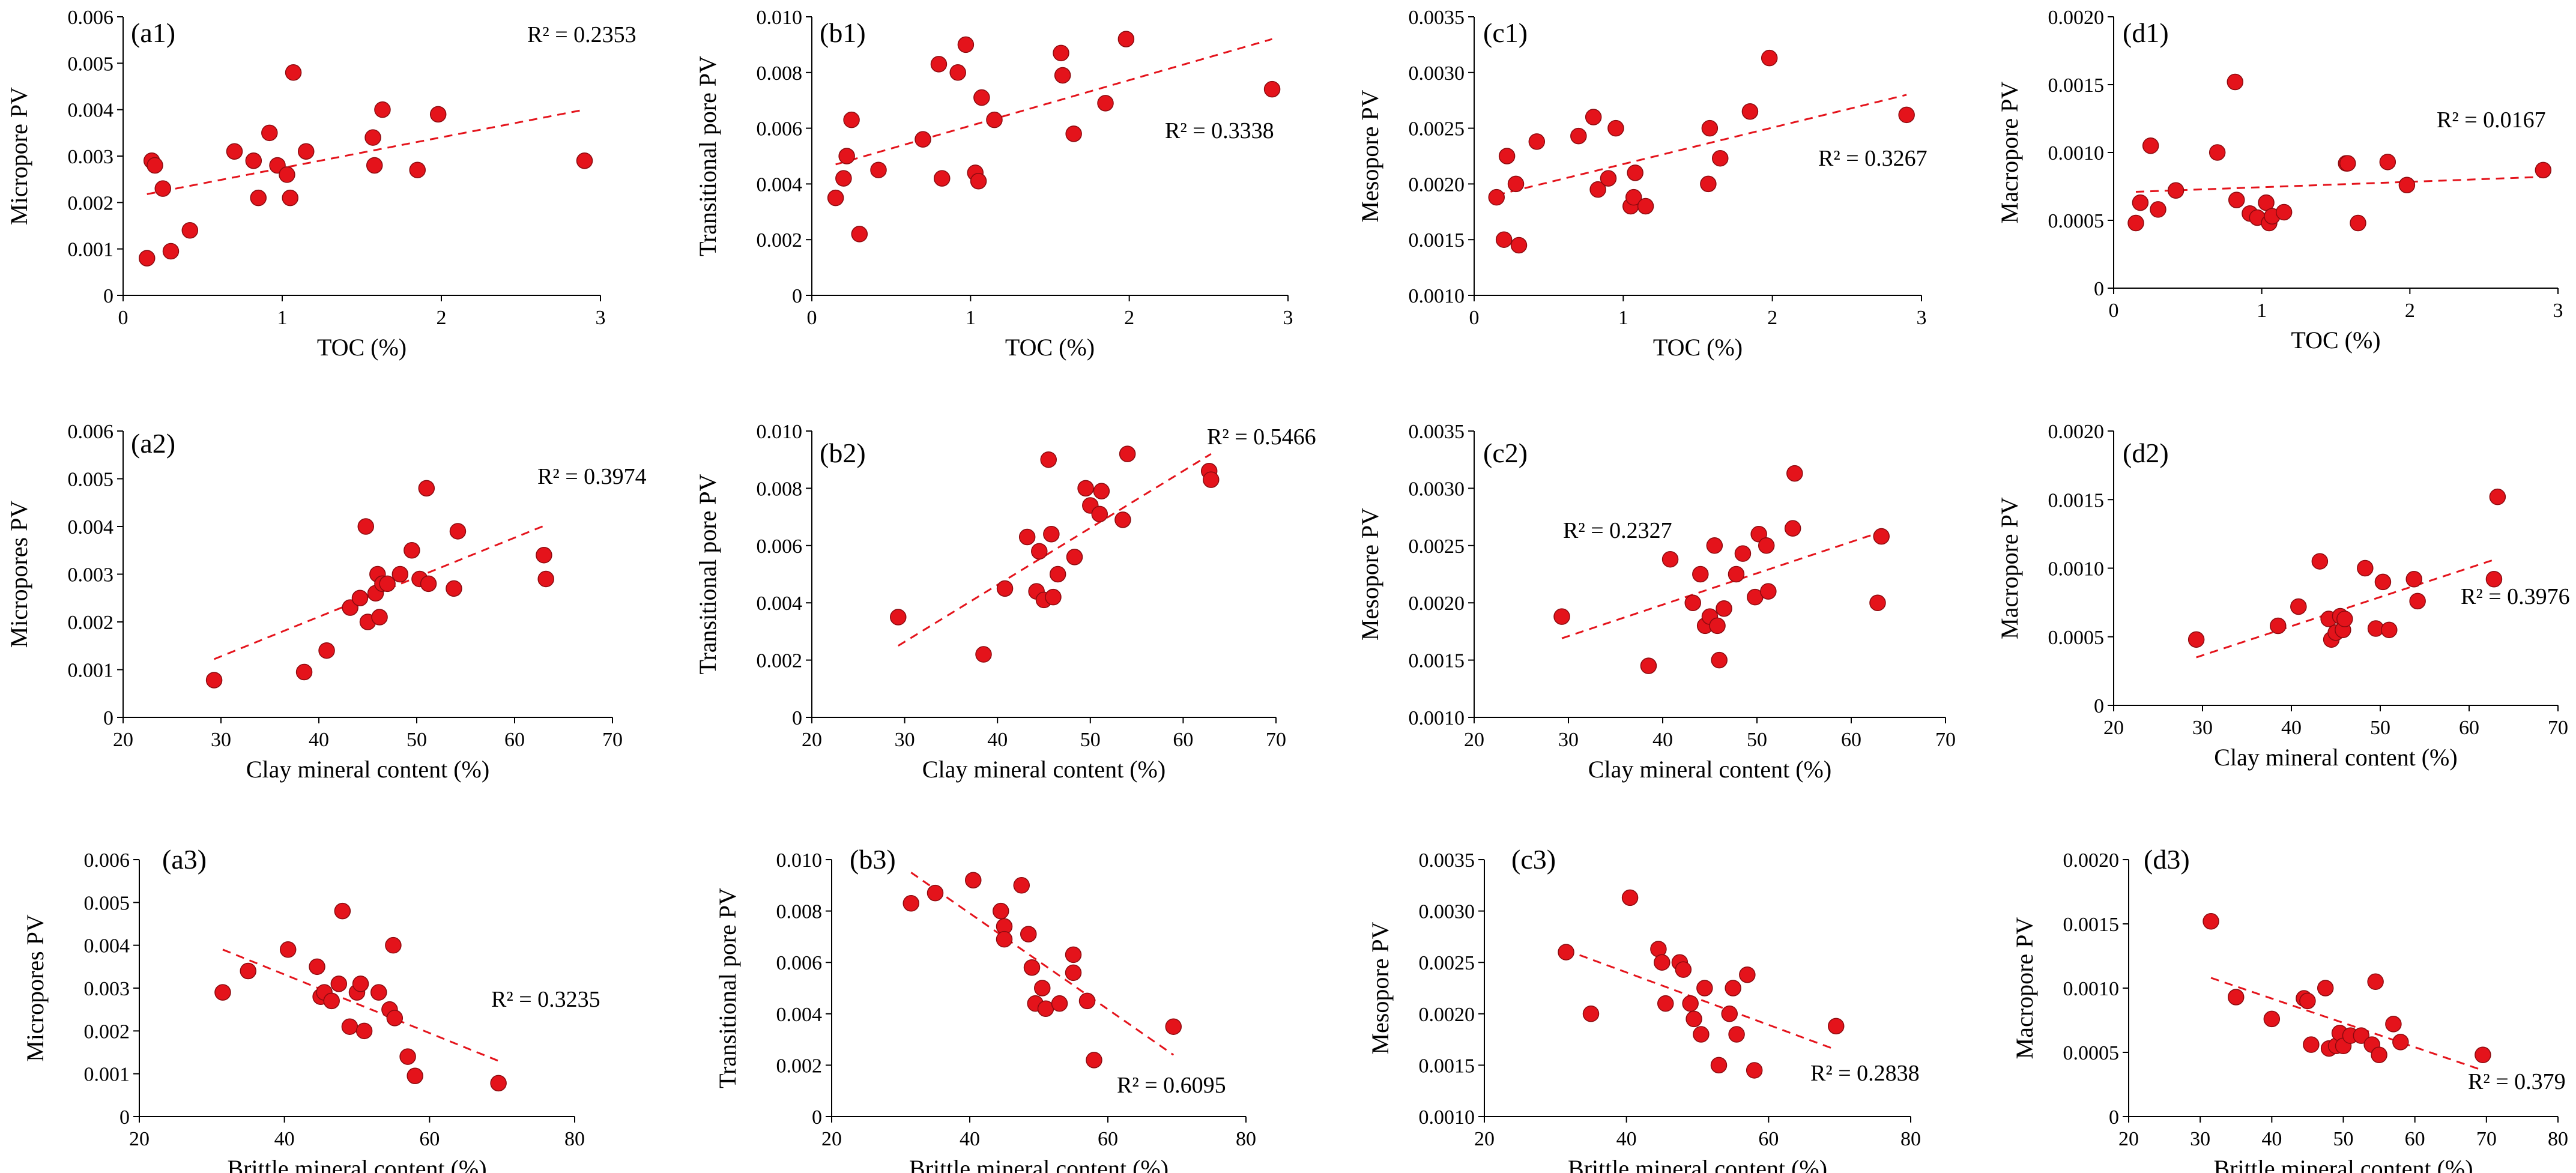 The width and height of the screenshot is (2576, 1173). What do you see at coordinates (843, 453) in the screenshot?
I see `panel-label: (b2)` at bounding box center [843, 453].